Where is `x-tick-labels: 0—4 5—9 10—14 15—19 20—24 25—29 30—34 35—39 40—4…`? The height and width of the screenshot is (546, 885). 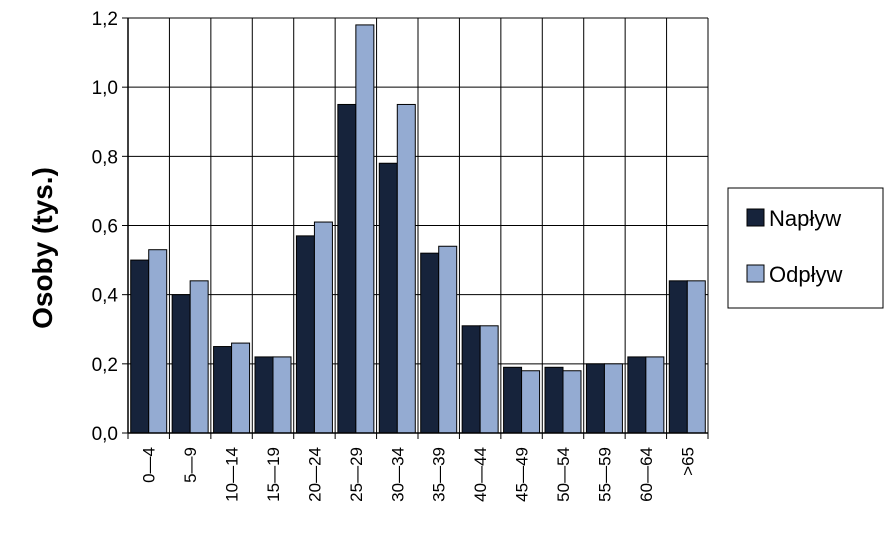
x-tick-labels: 0—4 5—9 10—14 15—19 20—24 25—29 30—34 35—39 40—4… is located at coordinates (419, 474).